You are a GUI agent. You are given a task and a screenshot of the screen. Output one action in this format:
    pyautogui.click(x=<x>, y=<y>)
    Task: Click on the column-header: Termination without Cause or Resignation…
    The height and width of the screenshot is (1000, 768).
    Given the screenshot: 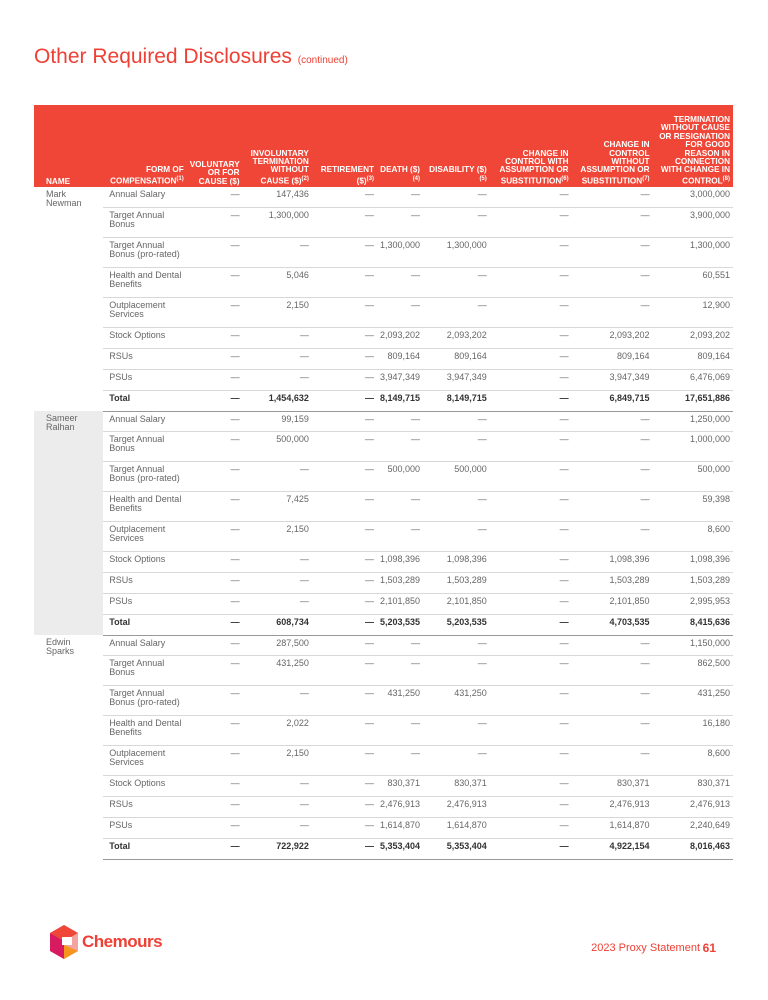 What is the action you would take?
    pyautogui.click(x=692, y=146)
    